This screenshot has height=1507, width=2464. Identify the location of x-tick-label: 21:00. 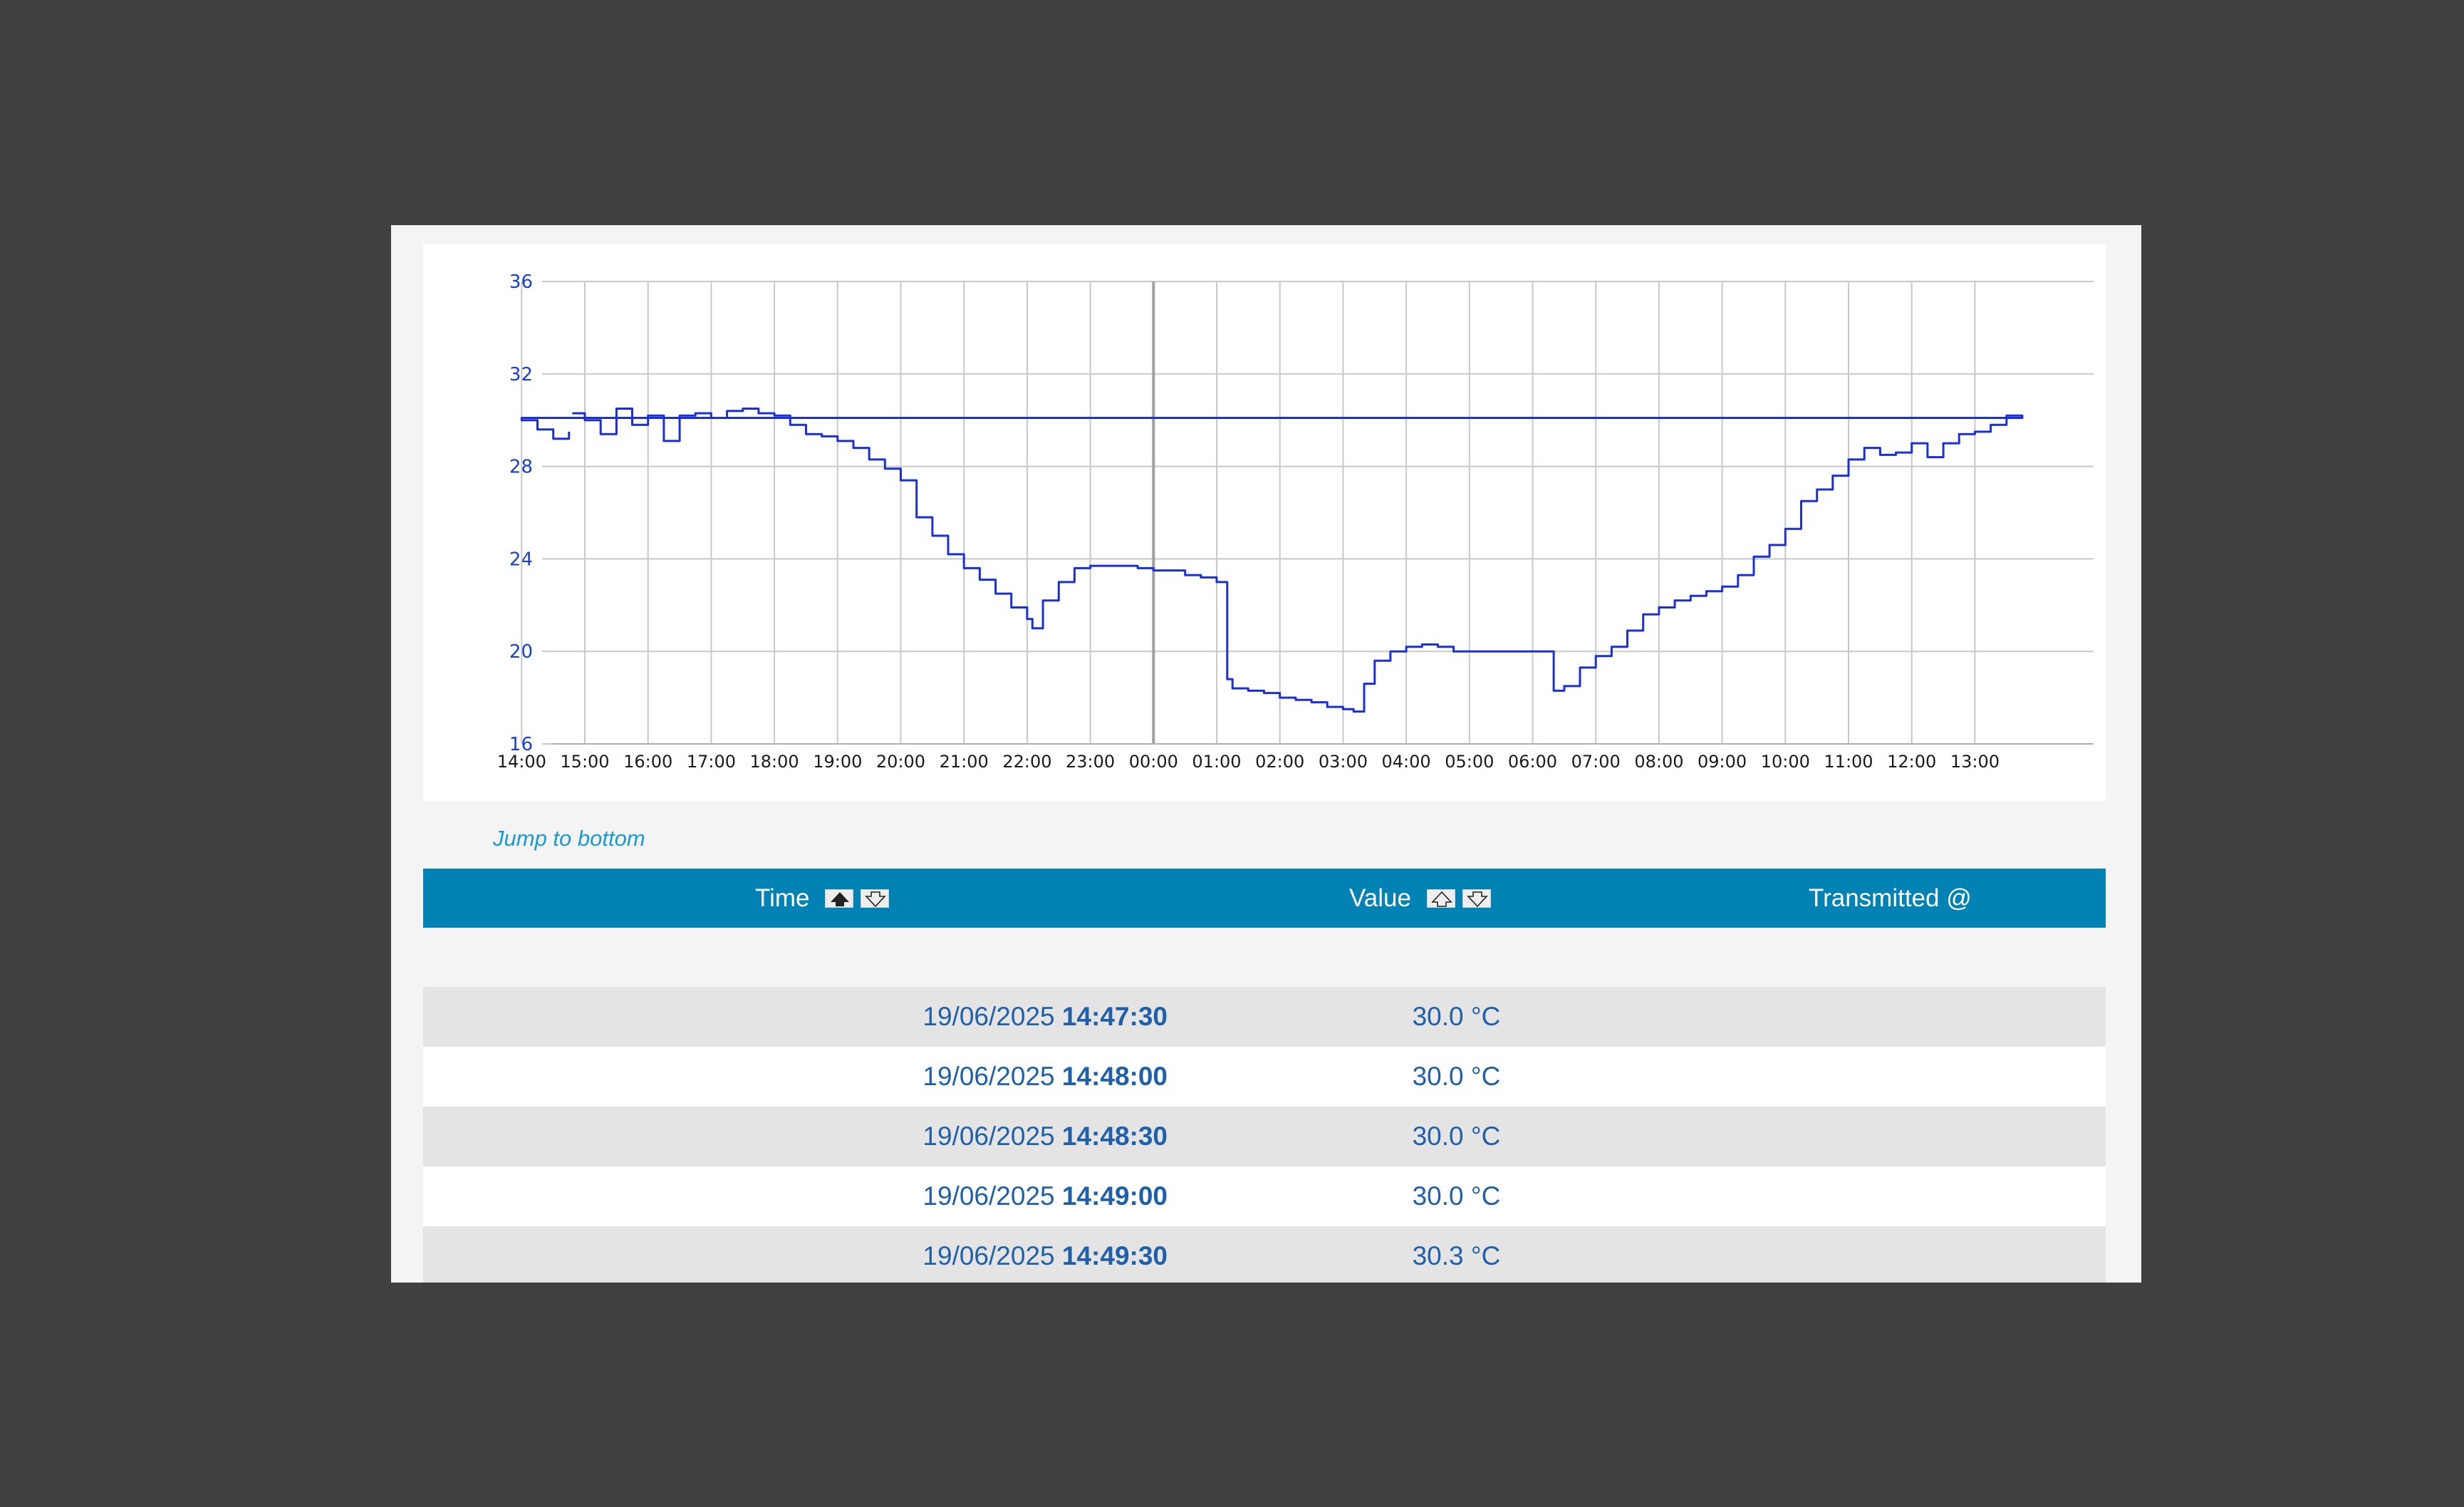
(964, 762).